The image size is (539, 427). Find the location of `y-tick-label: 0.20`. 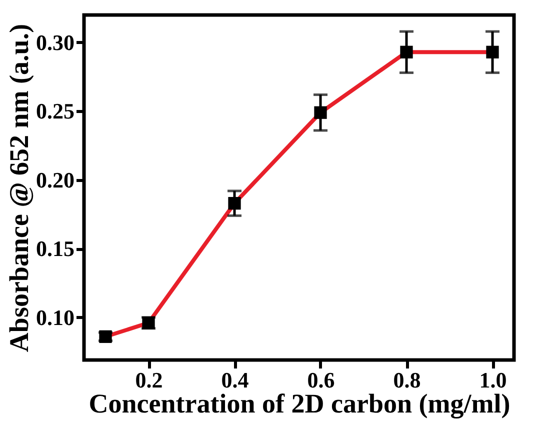

y-tick-label: 0.20 is located at coordinates (55, 179).